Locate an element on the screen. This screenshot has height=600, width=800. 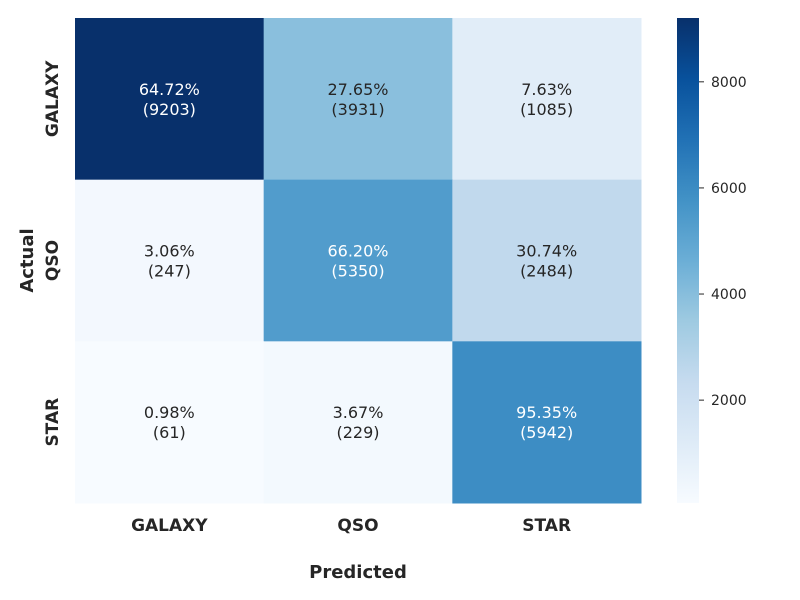
cell-count-label: (1085) is located at coordinates (546, 109).